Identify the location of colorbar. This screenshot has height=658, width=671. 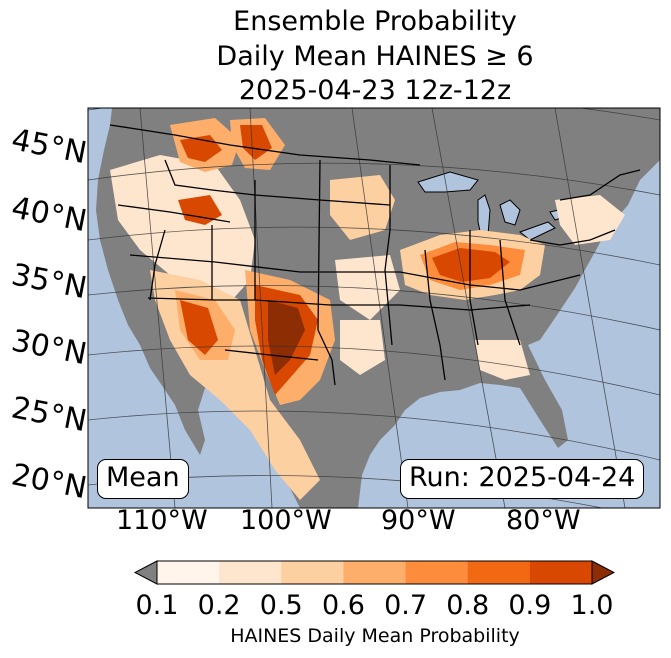
(374, 572).